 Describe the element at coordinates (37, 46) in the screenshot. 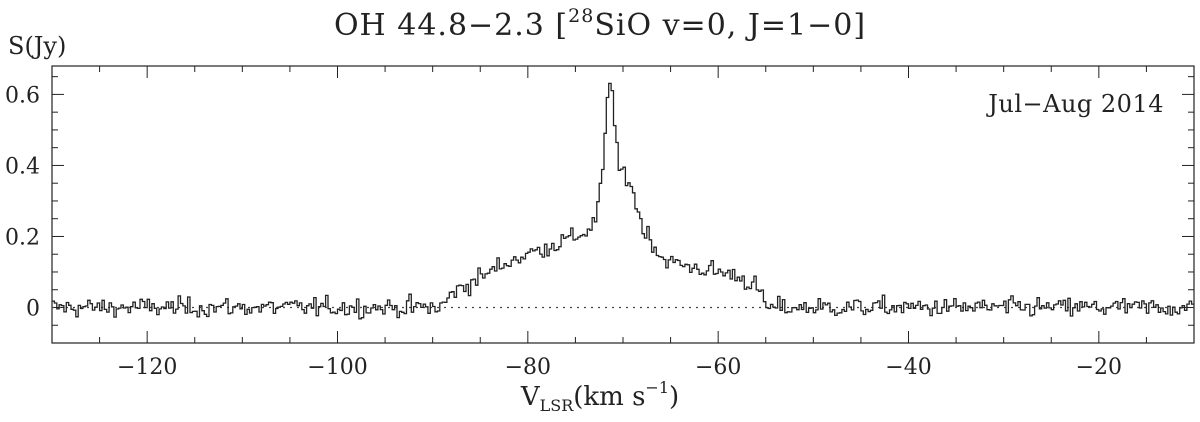

I see `y-axis-label: S(Jy)` at that location.